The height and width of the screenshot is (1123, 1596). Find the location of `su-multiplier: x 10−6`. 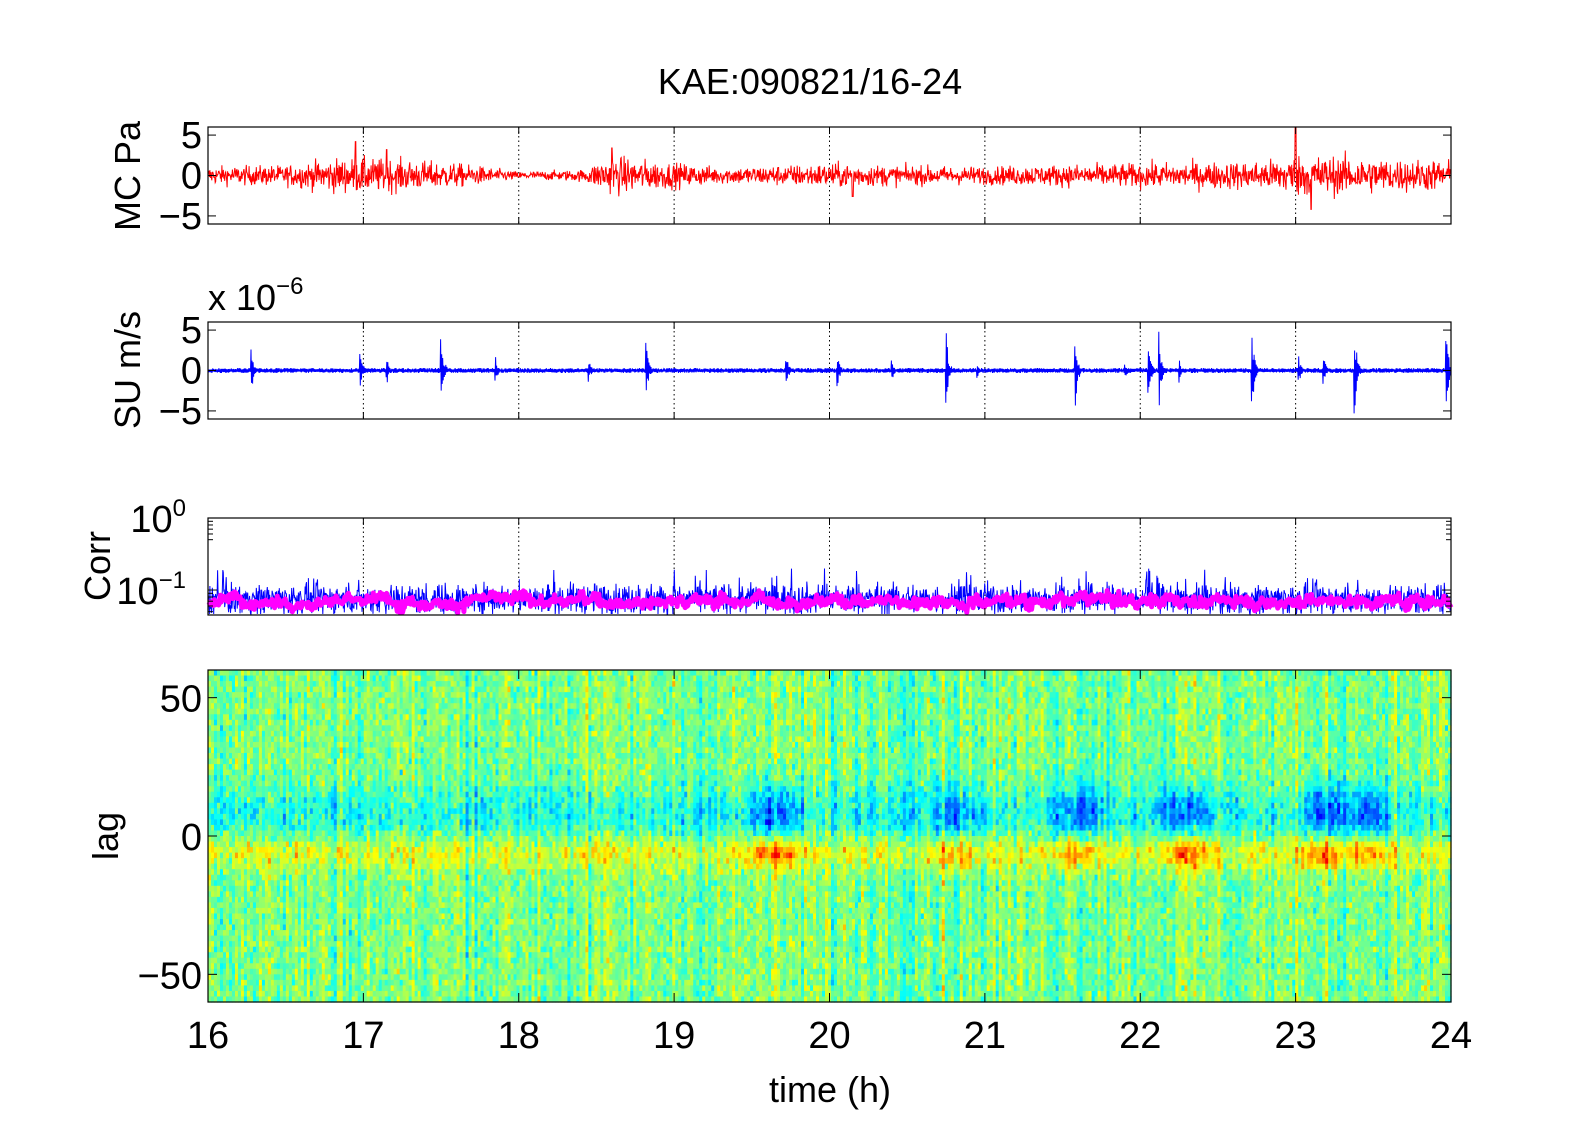

su-multiplier: x 10−6 is located at coordinates (255, 295).